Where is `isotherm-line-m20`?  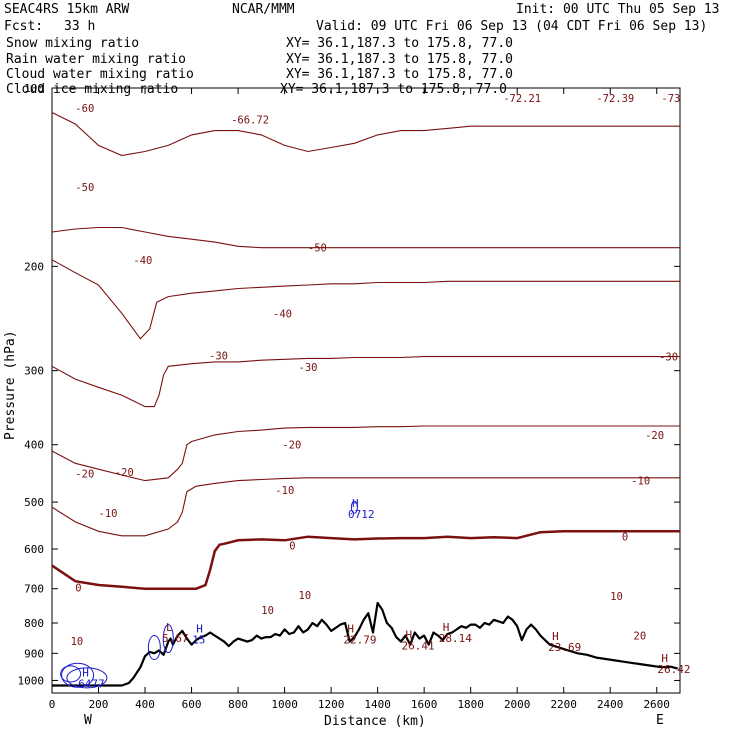
isotherm-line-m20 is located at coordinates (365, 453).